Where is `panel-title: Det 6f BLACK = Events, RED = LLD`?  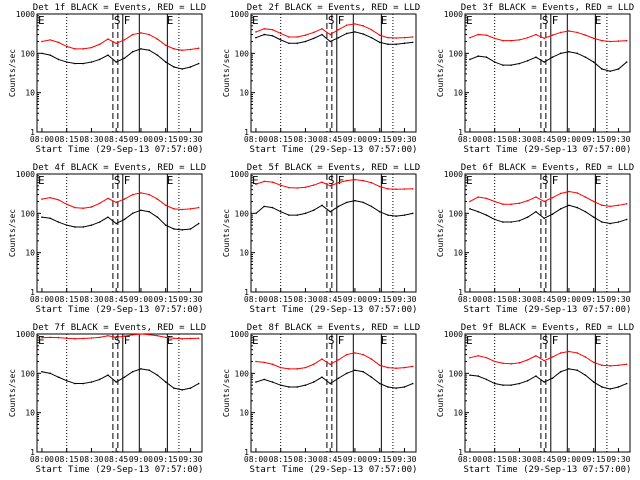
panel-title: Det 6f BLACK = Events, RED = LLD is located at coordinates (547, 168).